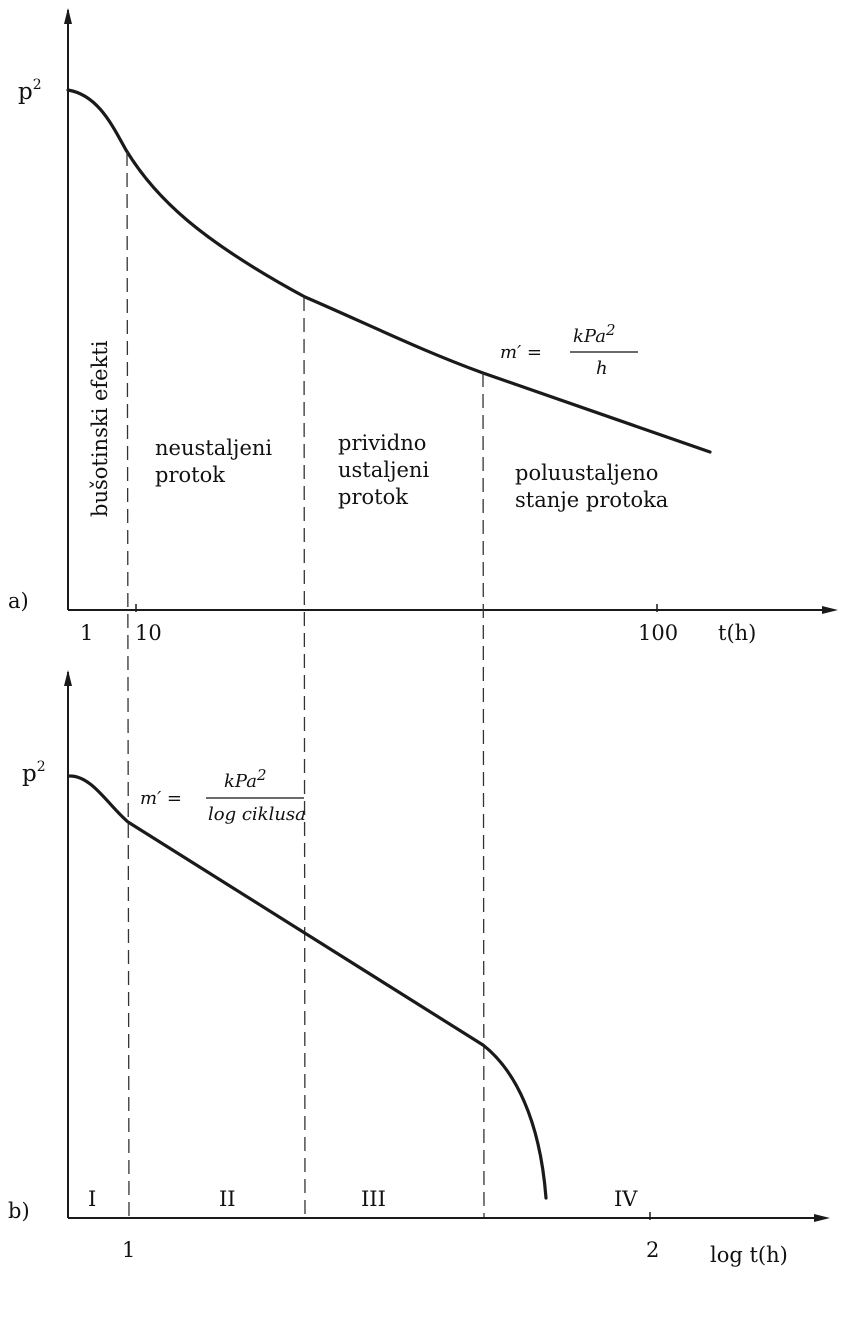  I want to click on panel-b-formula-numerator: kPa2, so click(245, 779).